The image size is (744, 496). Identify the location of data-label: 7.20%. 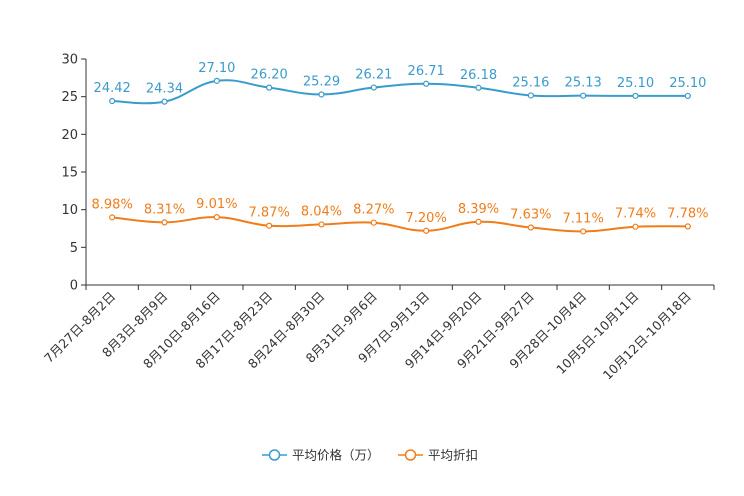
(426, 218).